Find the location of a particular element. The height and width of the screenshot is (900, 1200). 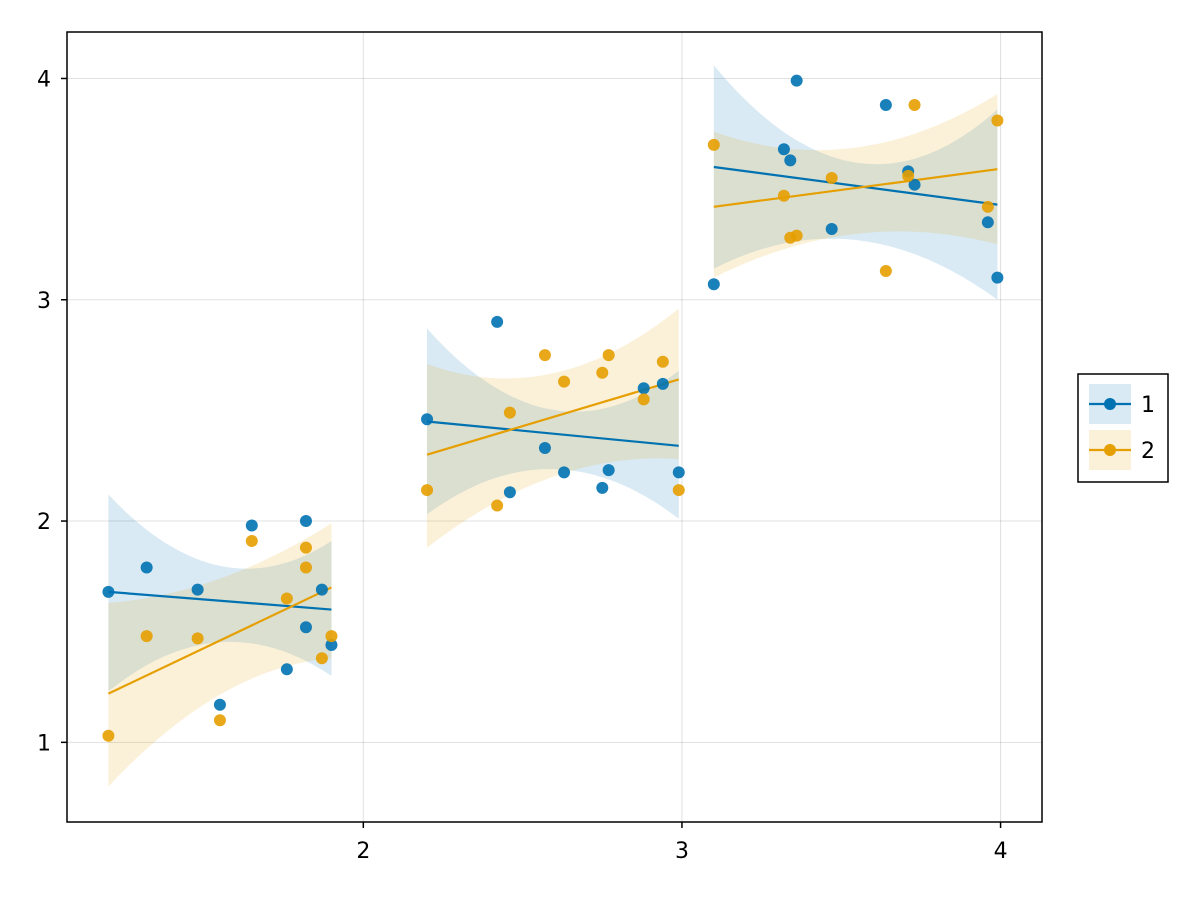

y-tick-label: 1 is located at coordinates (44, 743).